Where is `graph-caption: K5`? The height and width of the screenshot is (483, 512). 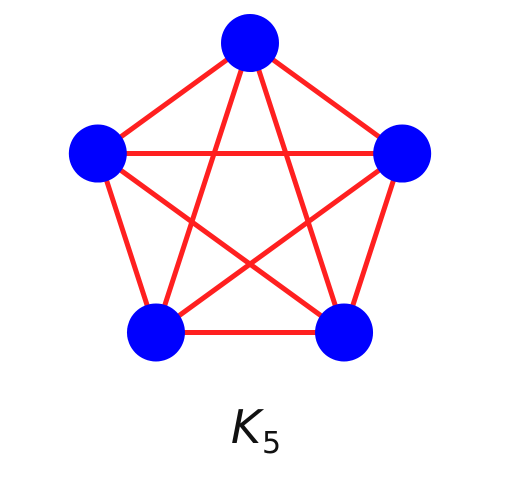 graph-caption: K5 is located at coordinates (256, 431).